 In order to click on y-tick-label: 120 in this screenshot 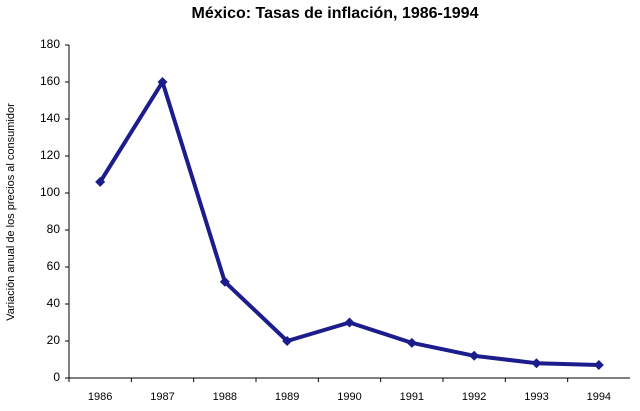, I will do `click(50, 155)`.